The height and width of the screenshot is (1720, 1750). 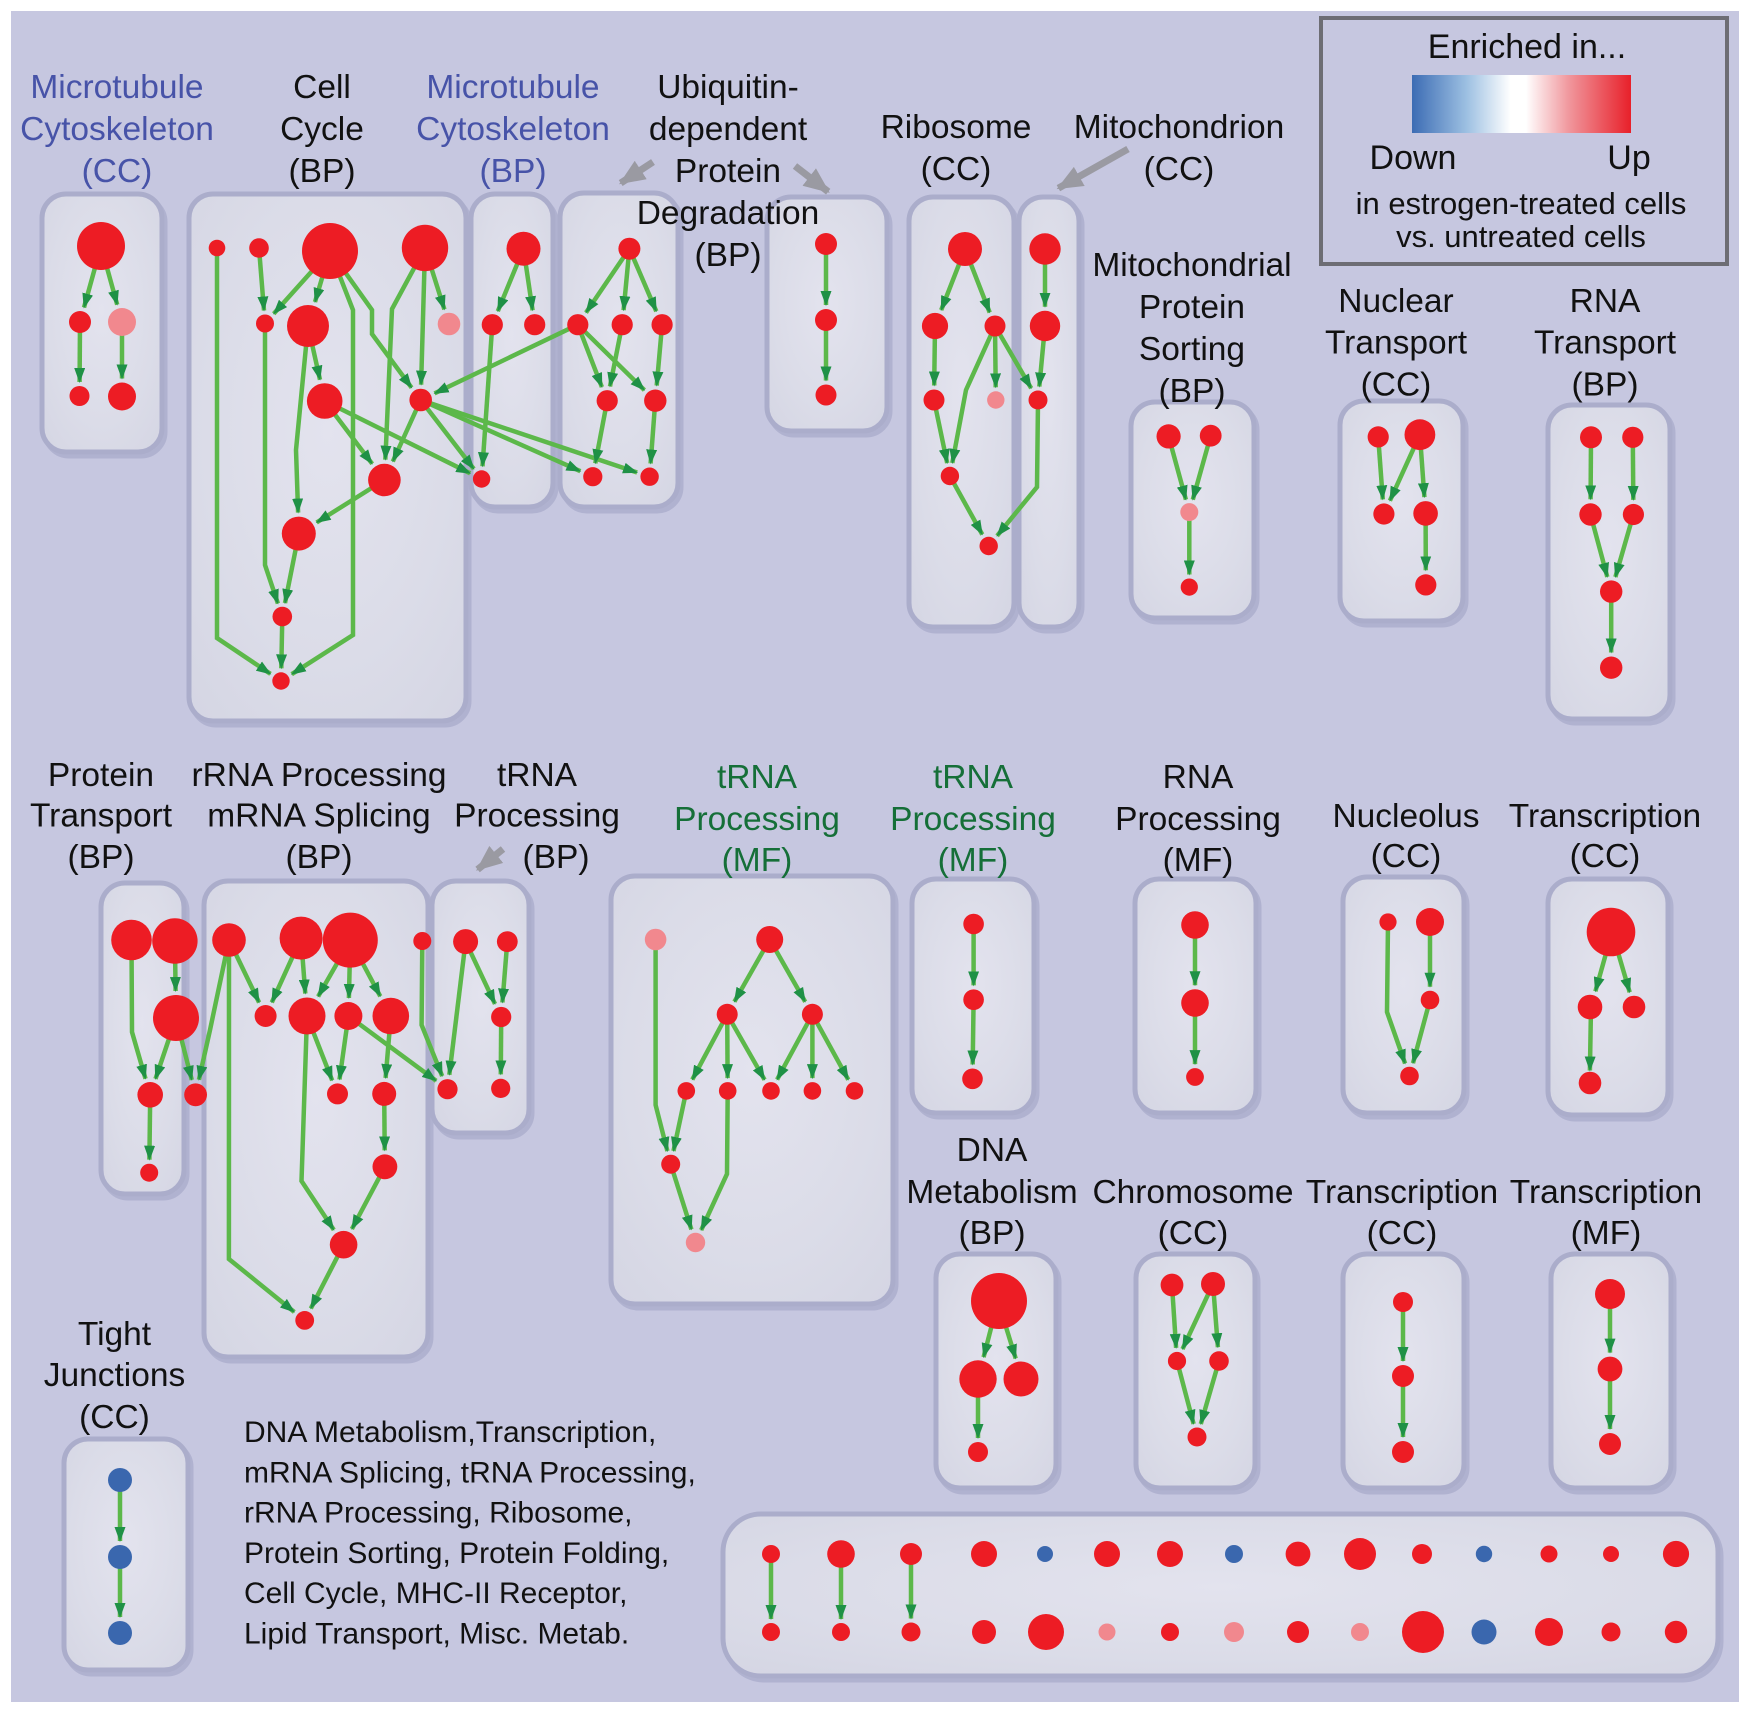 I want to click on svg-text: Mitochondrial, so click(x=1191, y=265).